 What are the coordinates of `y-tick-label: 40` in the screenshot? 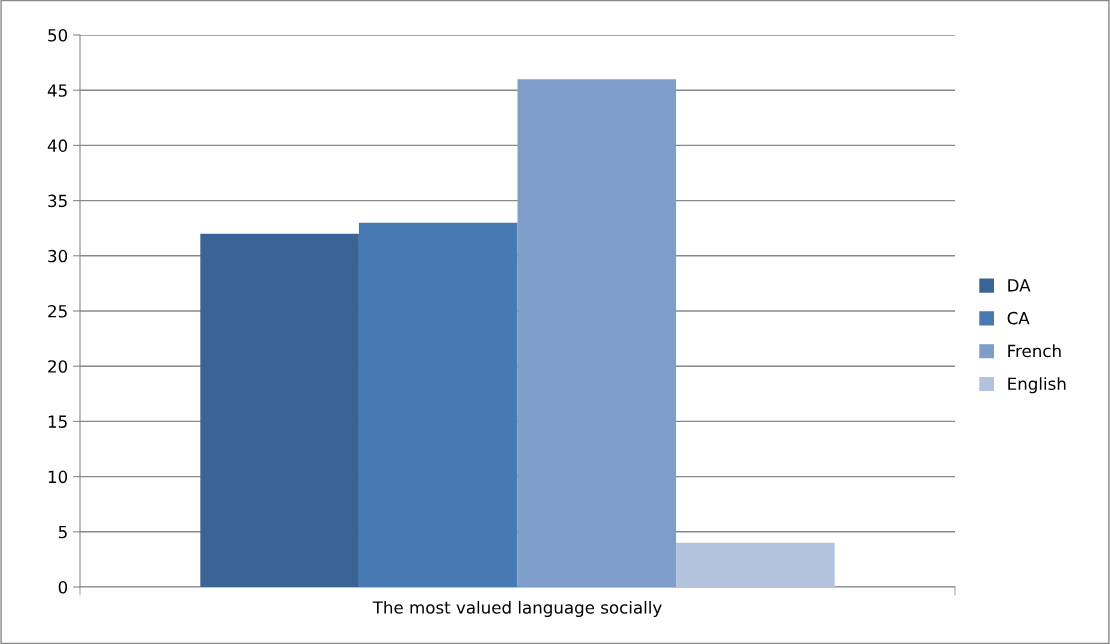 It's located at (57, 145).